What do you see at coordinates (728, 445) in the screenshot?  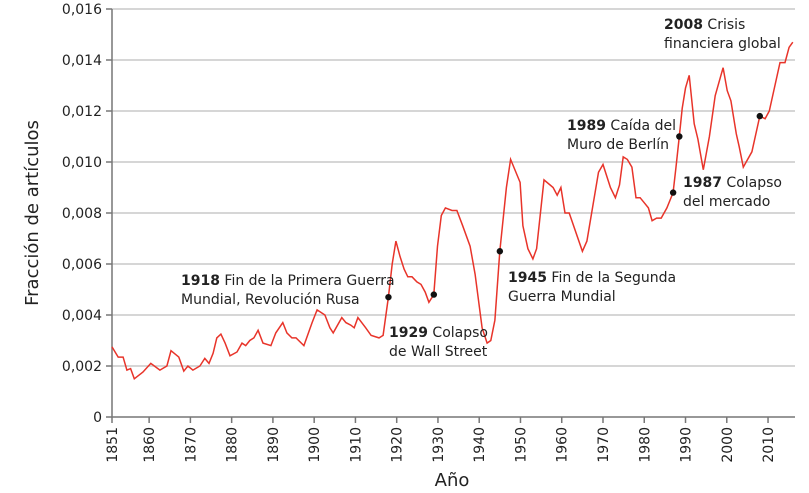 I see `x-tick-label: 2000` at bounding box center [728, 445].